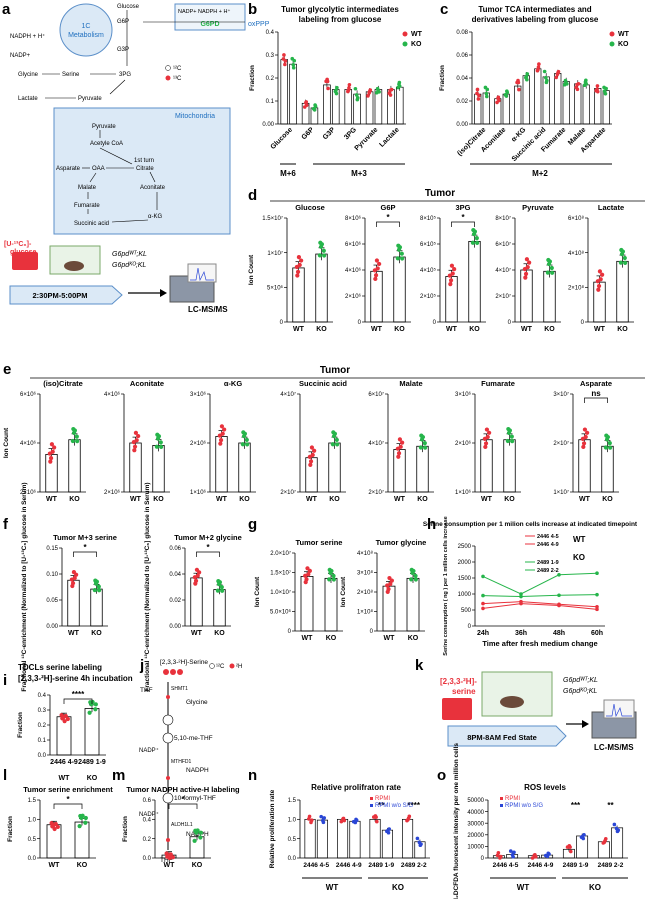 This screenshot has width=649, height=899. What do you see at coordinates (334, 499) in the screenshot?
I see `e4-xtick-label: KO` at bounding box center [334, 499].